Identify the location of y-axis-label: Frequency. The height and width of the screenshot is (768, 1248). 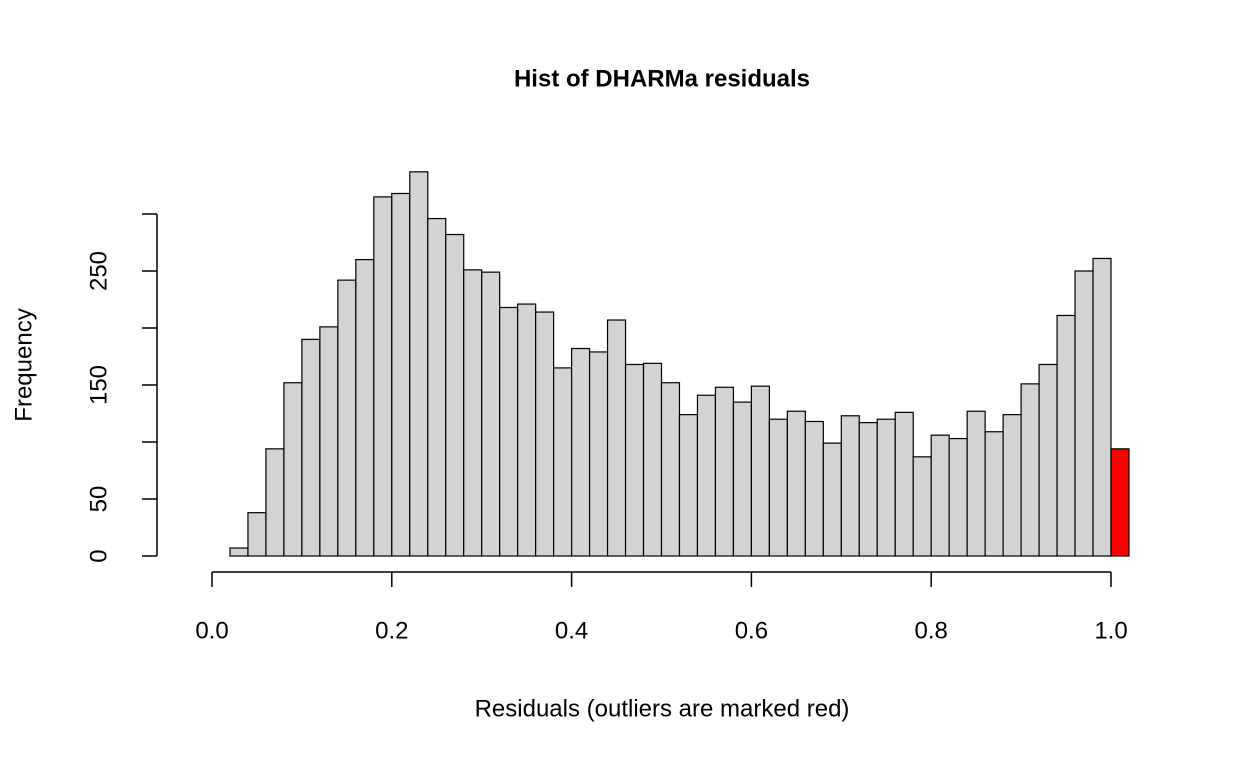
(23, 364).